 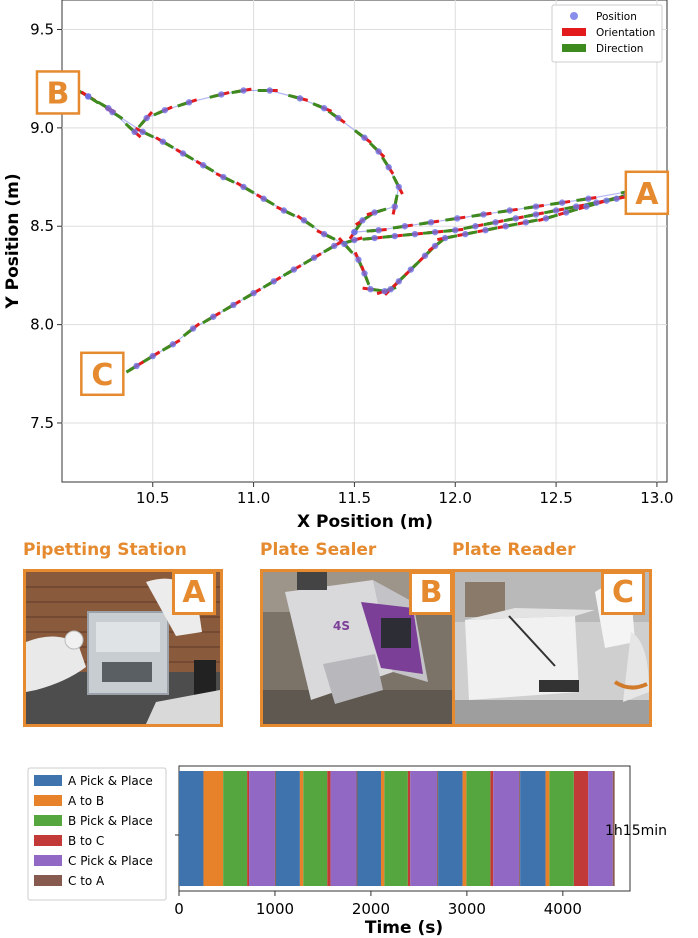 What do you see at coordinates (102, 375) in the screenshot?
I see `location-marker-label: C` at bounding box center [102, 375].